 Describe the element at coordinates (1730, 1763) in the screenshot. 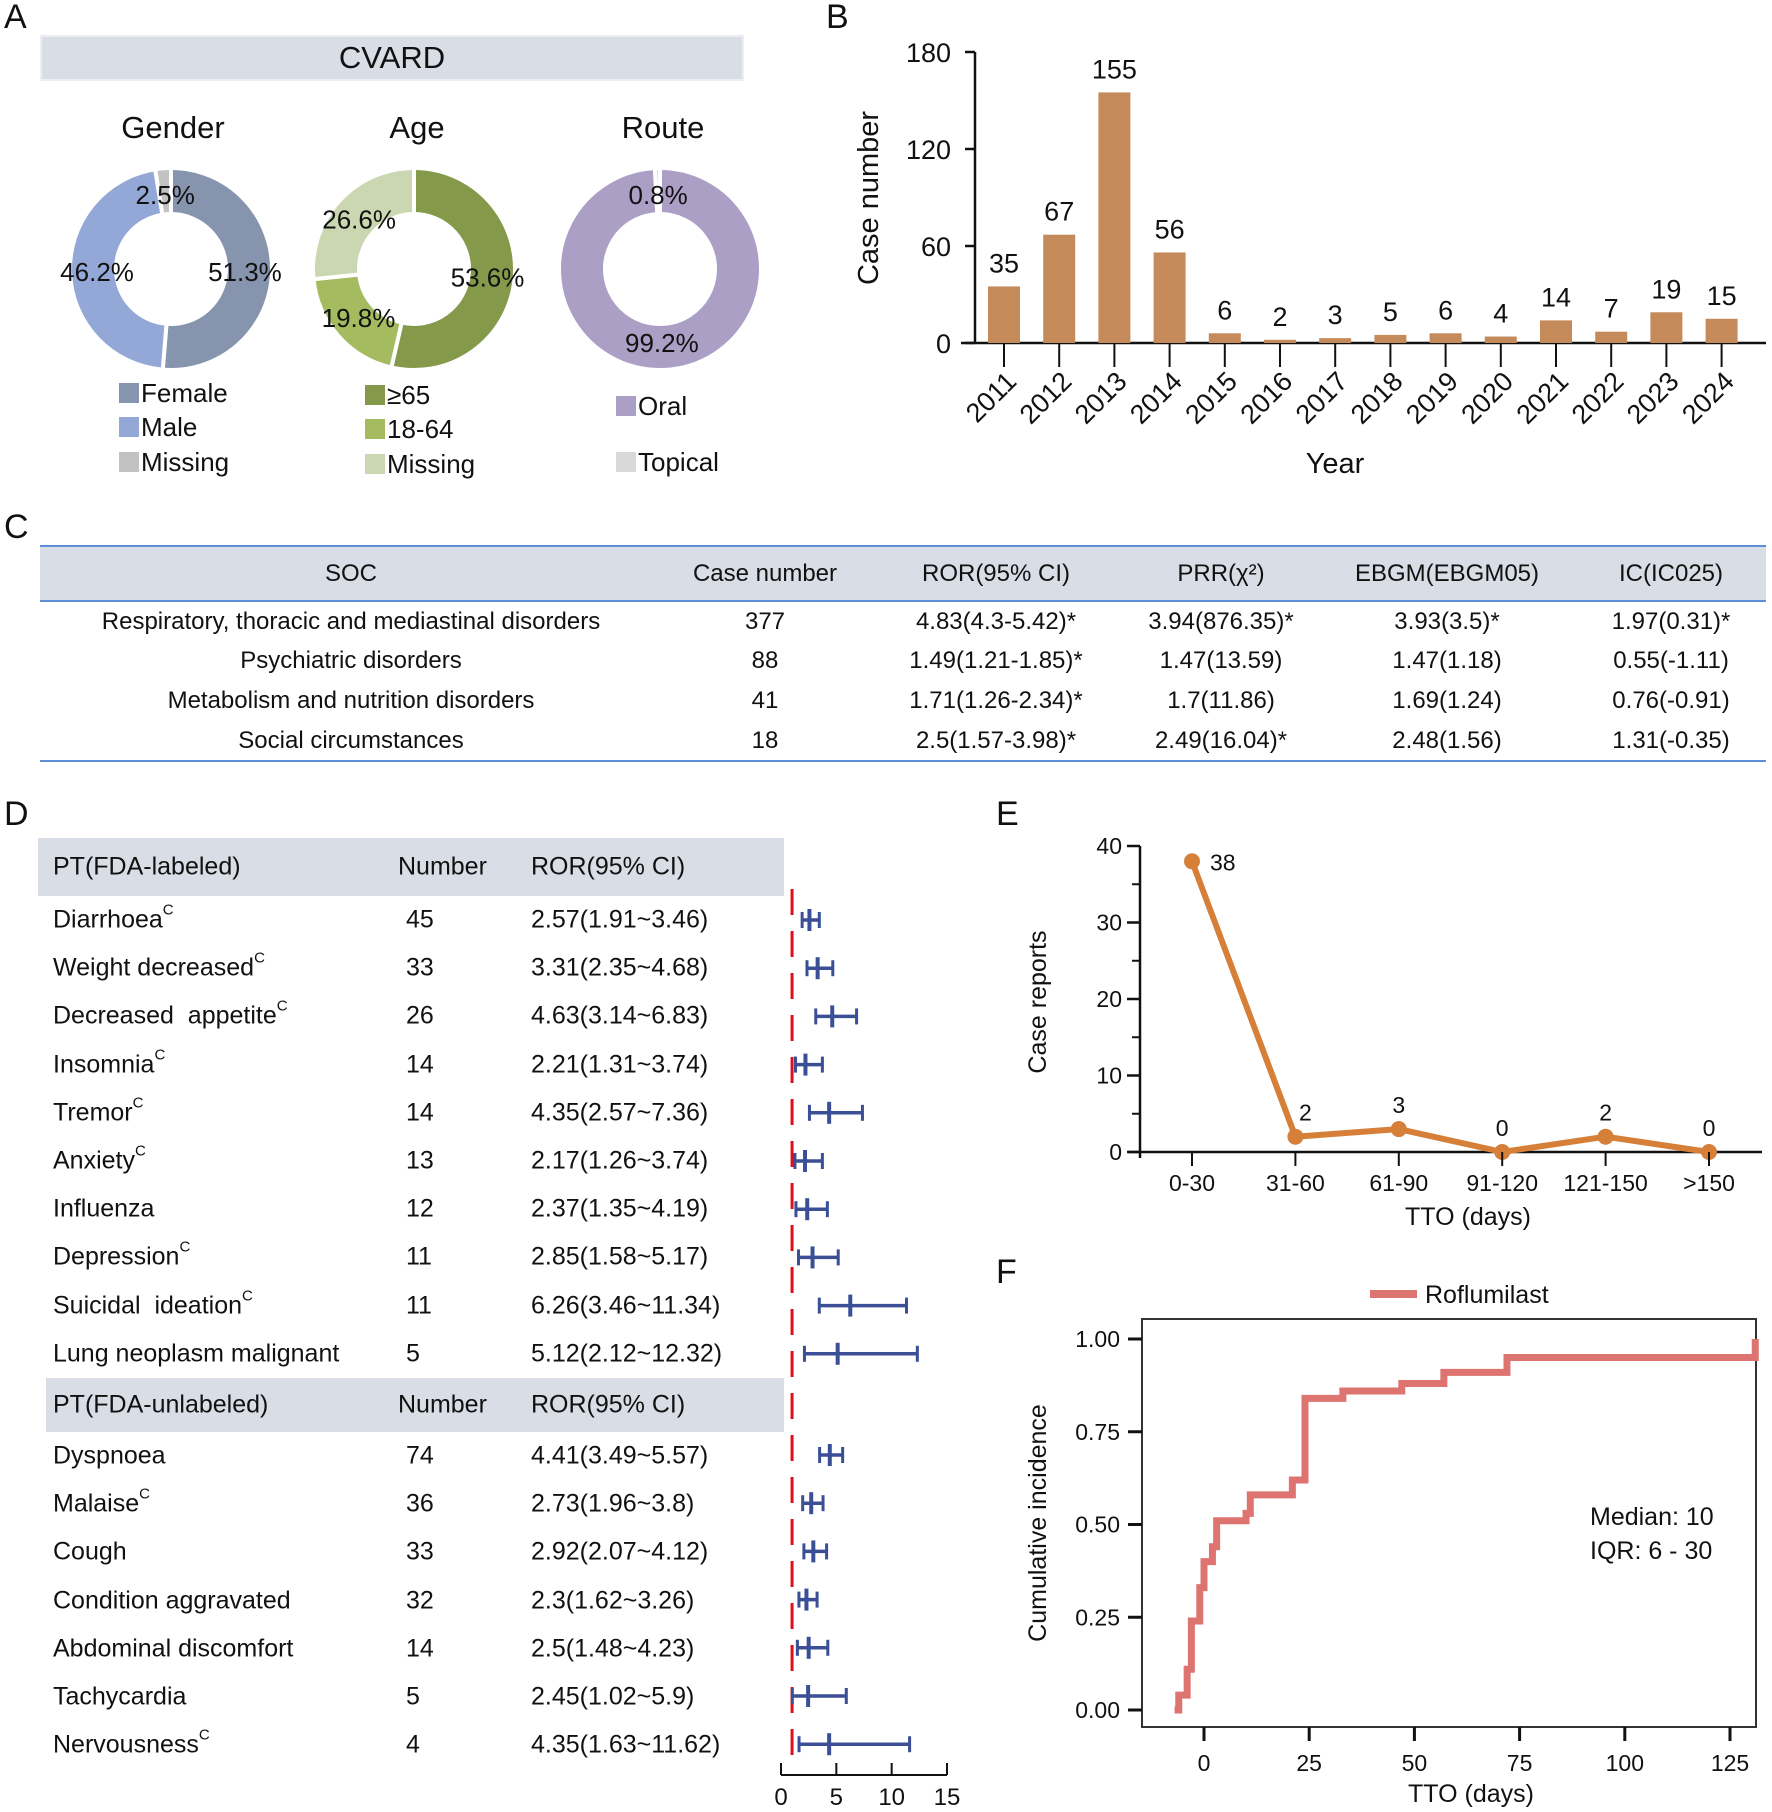

I see `km-x-tick-label: 125` at that location.